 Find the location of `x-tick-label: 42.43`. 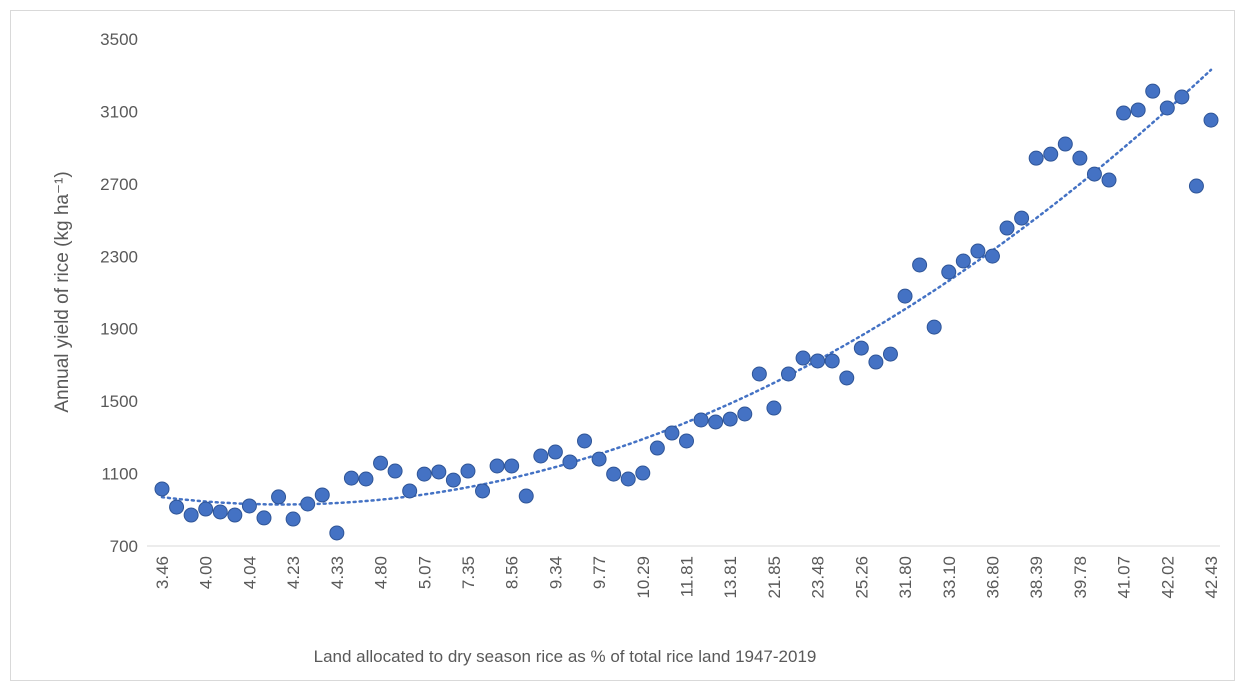

x-tick-label: 42.43 is located at coordinates (1211, 577).